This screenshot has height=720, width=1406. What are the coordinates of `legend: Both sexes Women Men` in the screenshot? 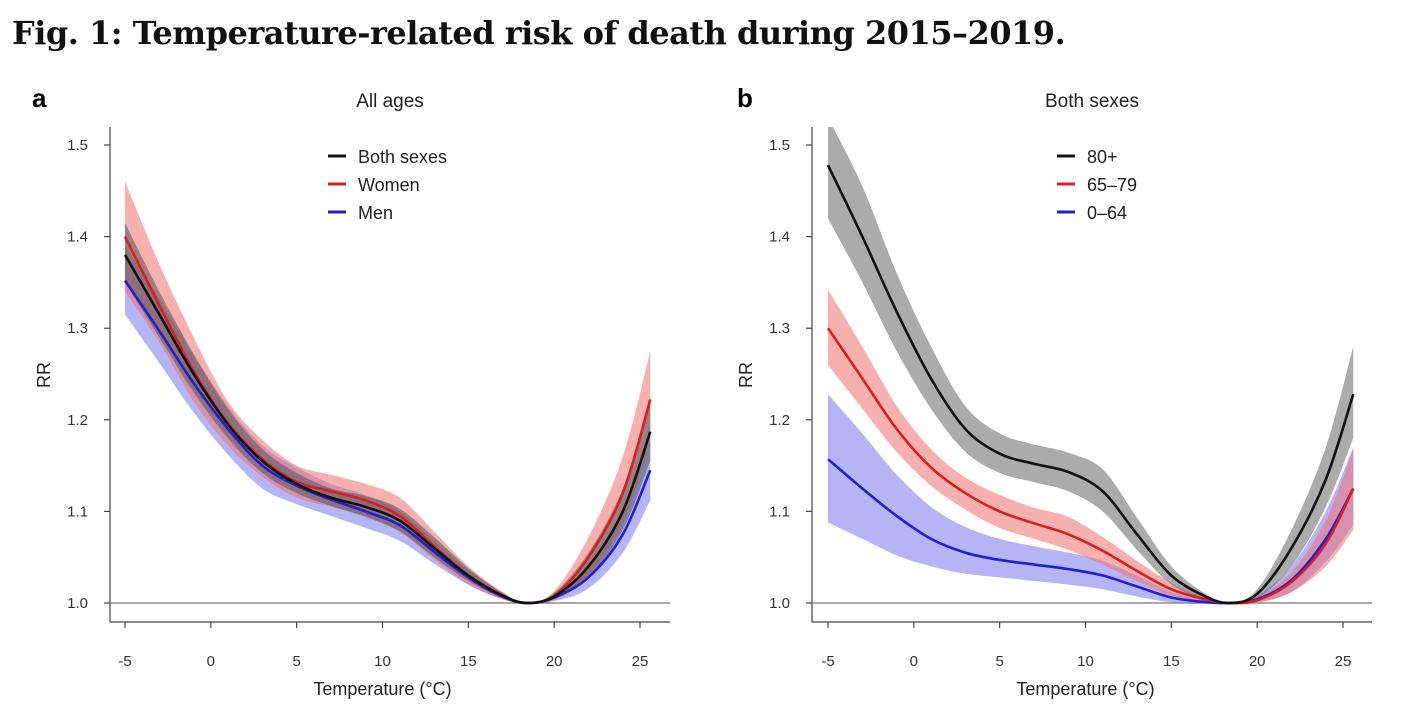 It's located at (387, 185).